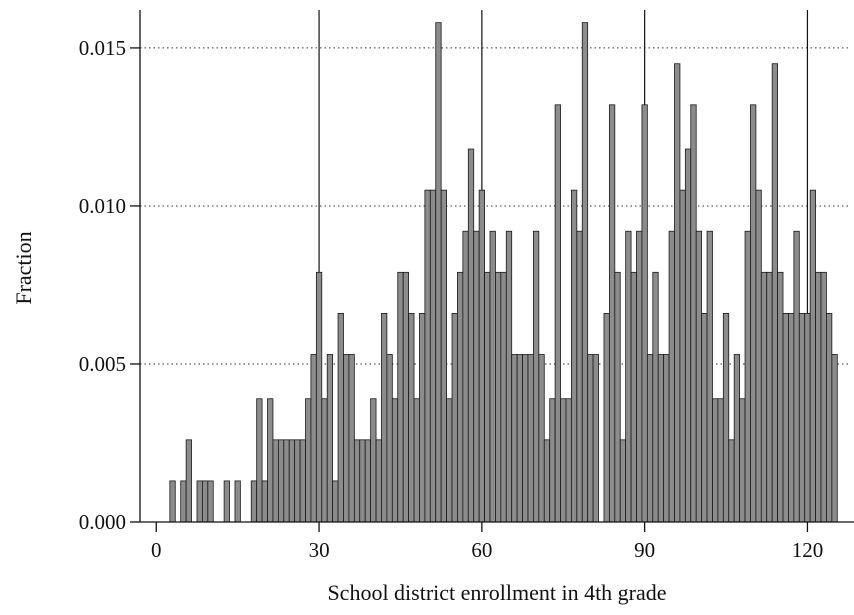 Image resolution: width=854 pixels, height=615 pixels. Describe the element at coordinates (102, 364) in the screenshot. I see `y-tick-label: 0.005` at that location.